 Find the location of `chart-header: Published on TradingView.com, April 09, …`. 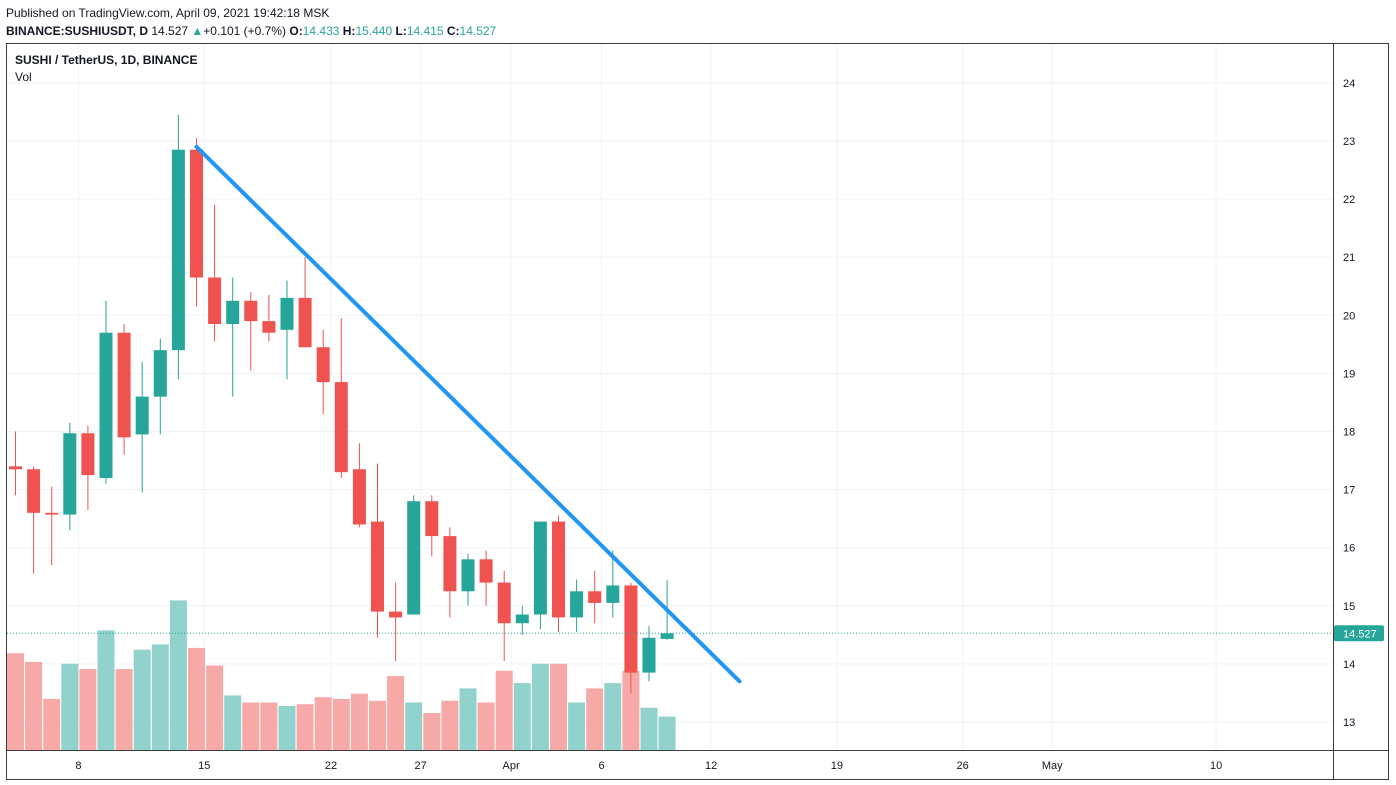

chart-header: Published on TradingView.com, April 09, … is located at coordinates (251, 22).